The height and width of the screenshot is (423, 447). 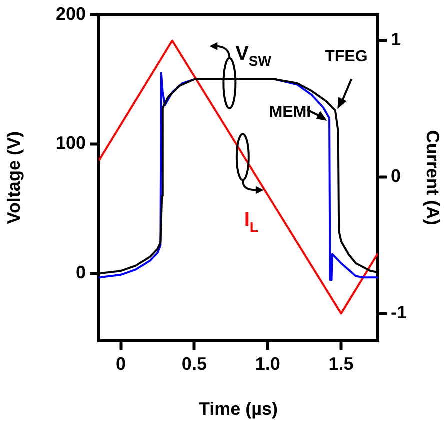 I want to click on x-tick-label: 0, so click(x=121, y=364).